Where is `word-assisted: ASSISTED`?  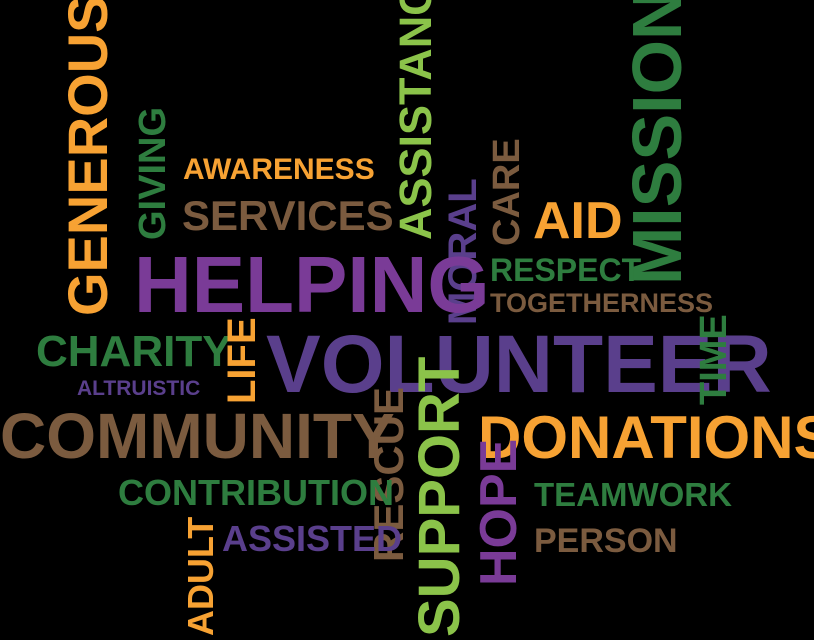 word-assisted: ASSISTED is located at coordinates (312, 538).